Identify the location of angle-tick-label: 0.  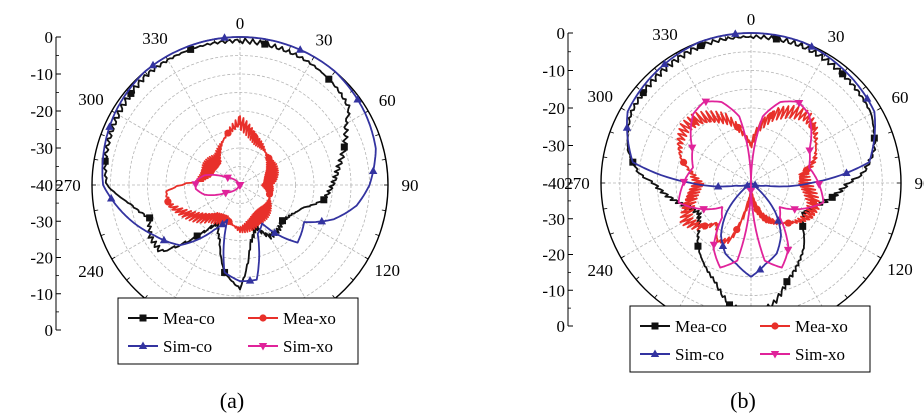
(240, 23).